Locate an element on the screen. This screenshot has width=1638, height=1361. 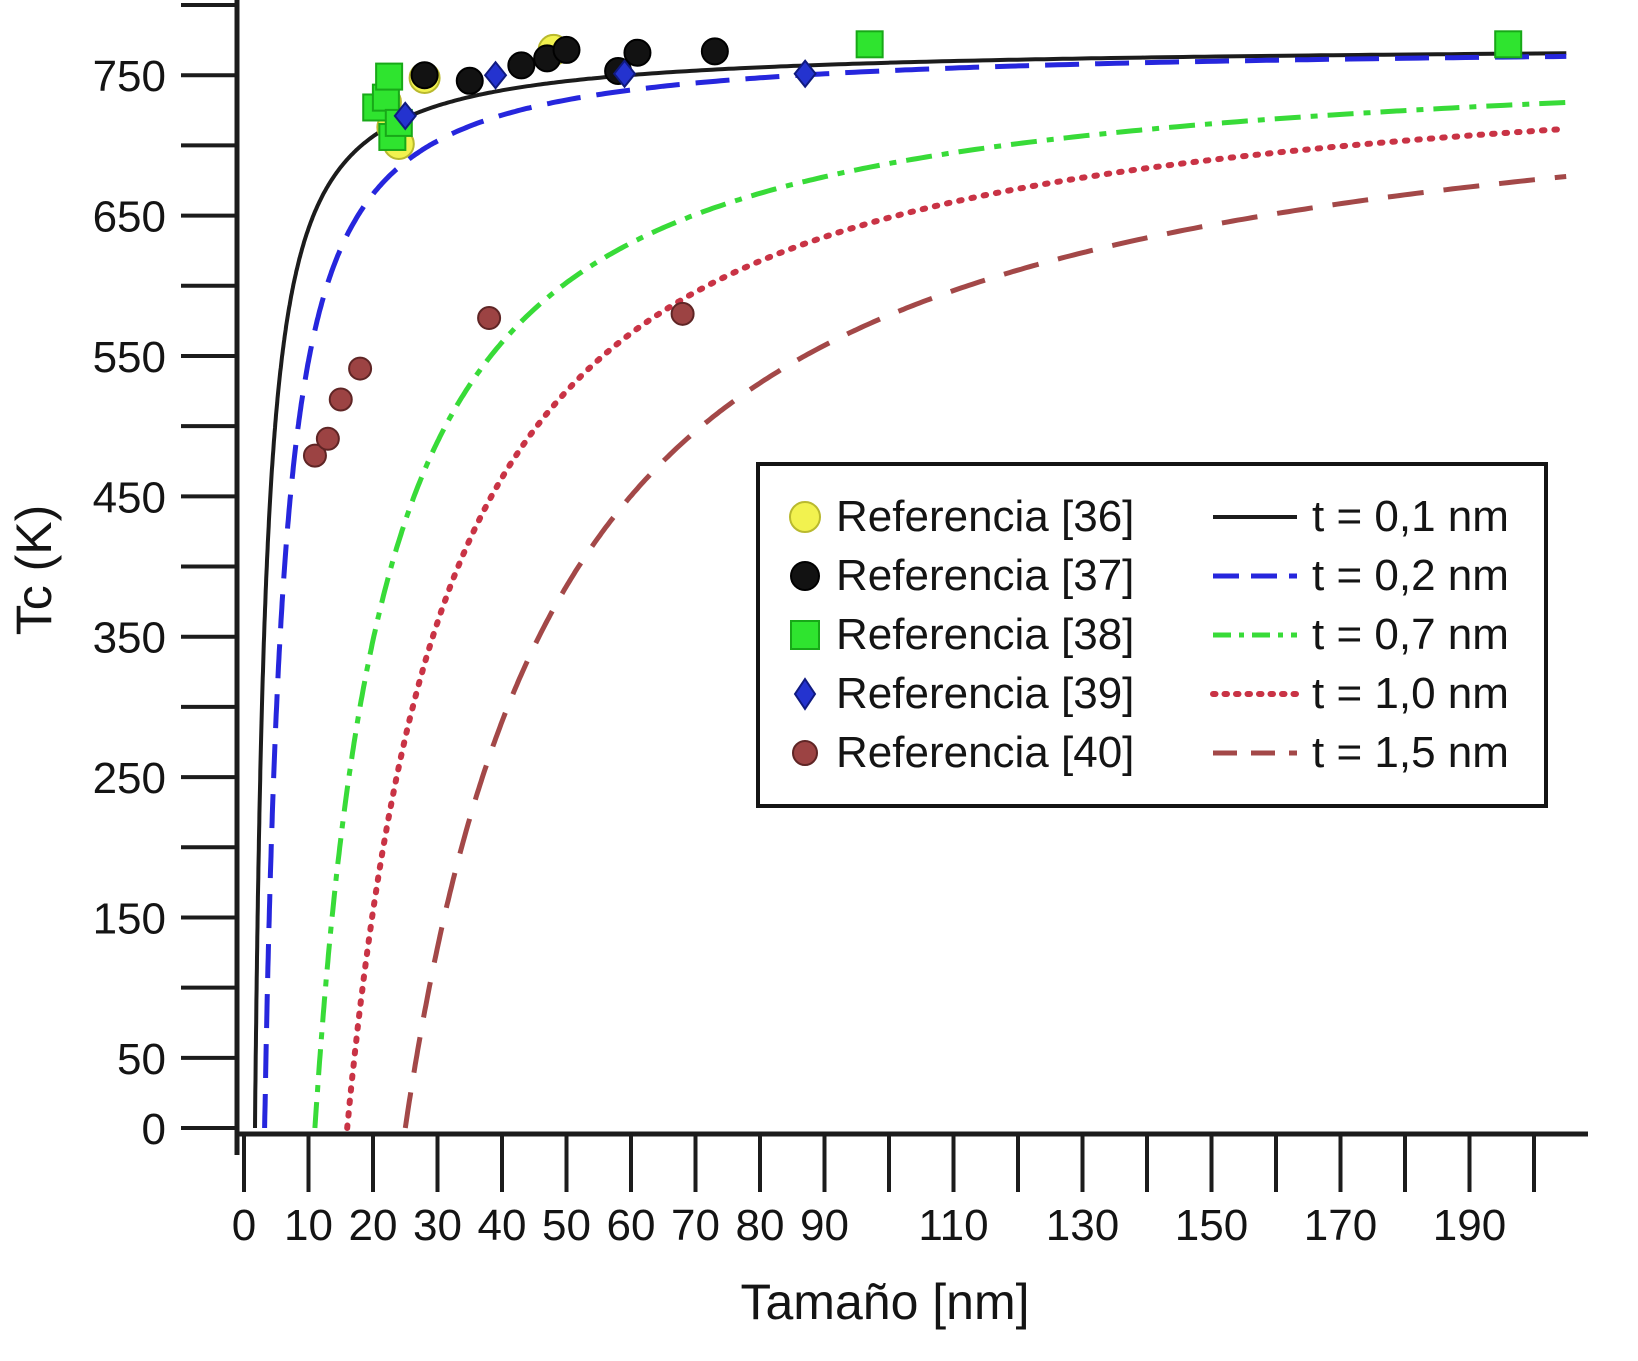
x-tick-label: 80 is located at coordinates (760, 1225).